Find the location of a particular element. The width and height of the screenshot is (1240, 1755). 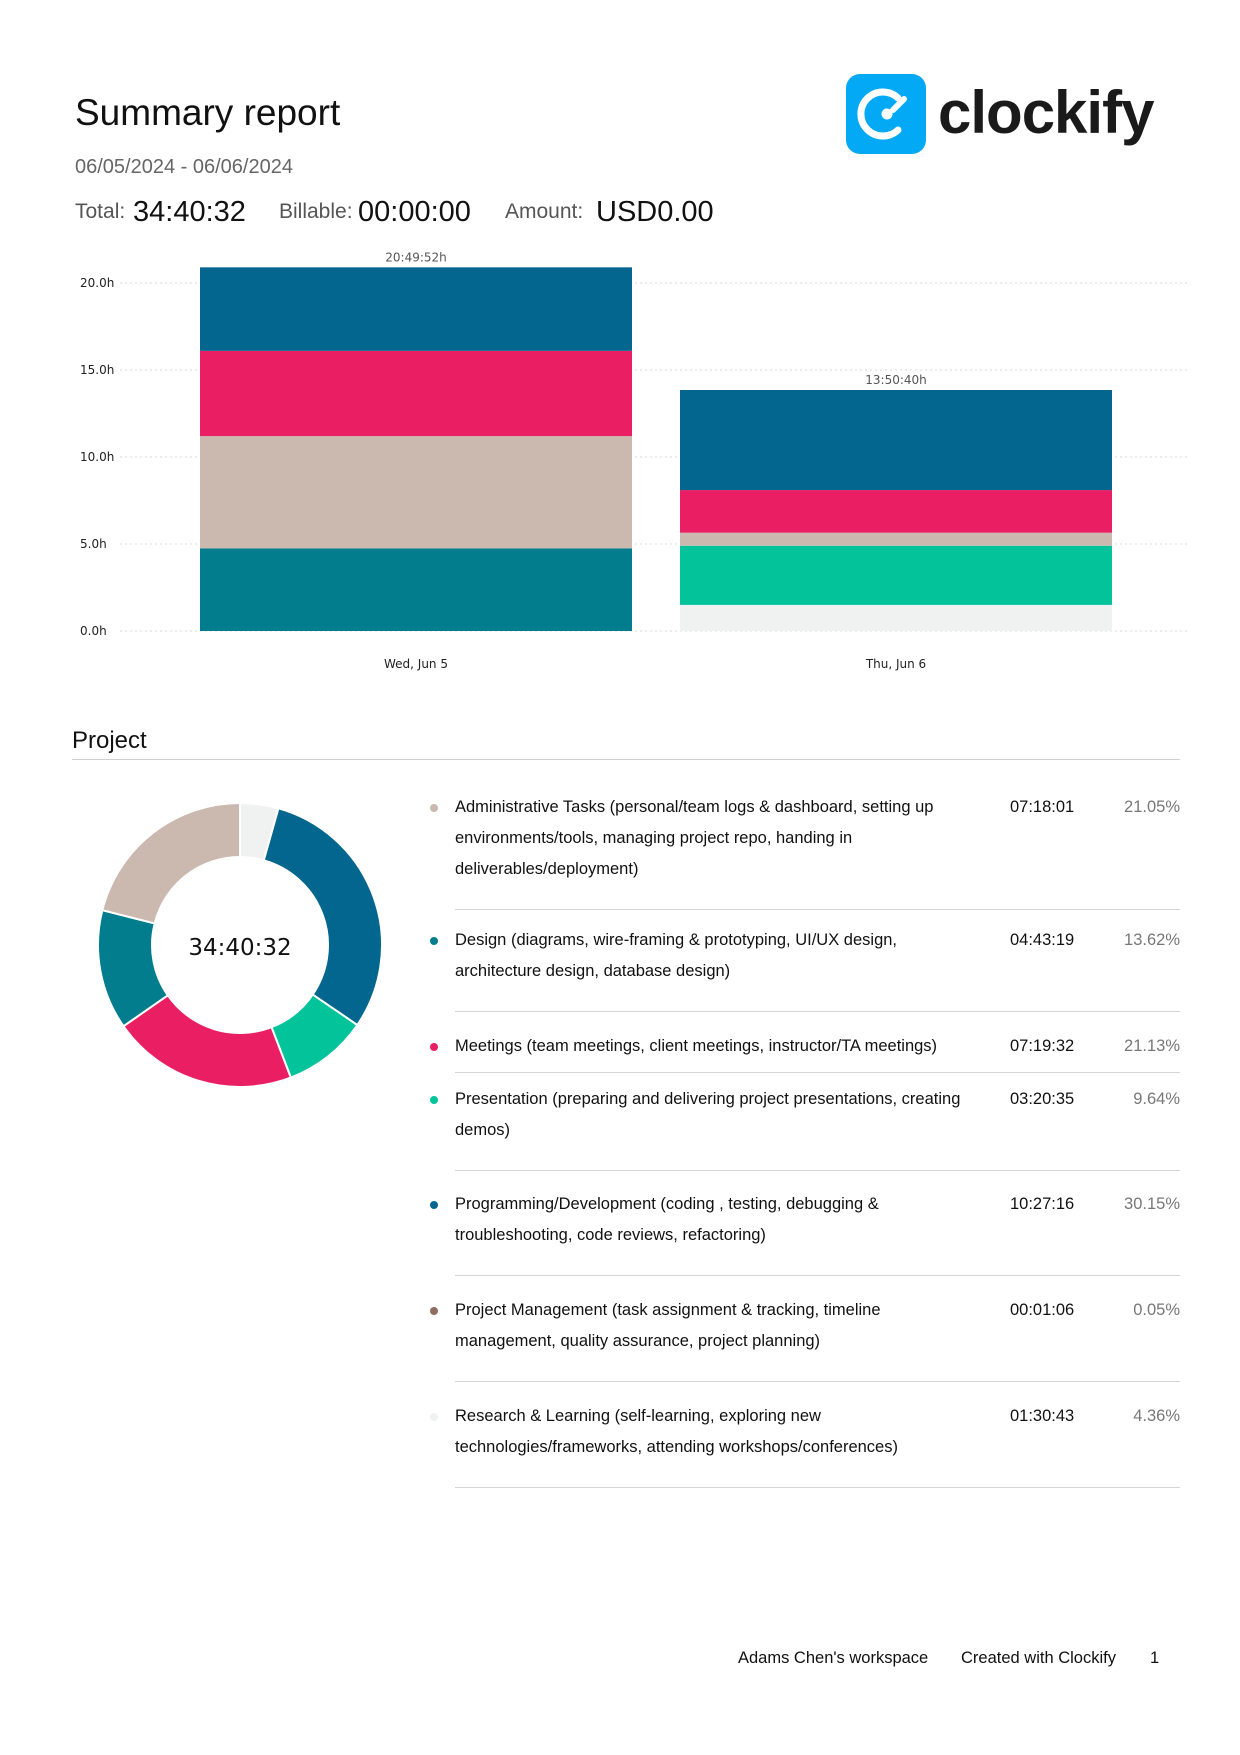

project-percent: 21.13% is located at coordinates (1152, 1046).